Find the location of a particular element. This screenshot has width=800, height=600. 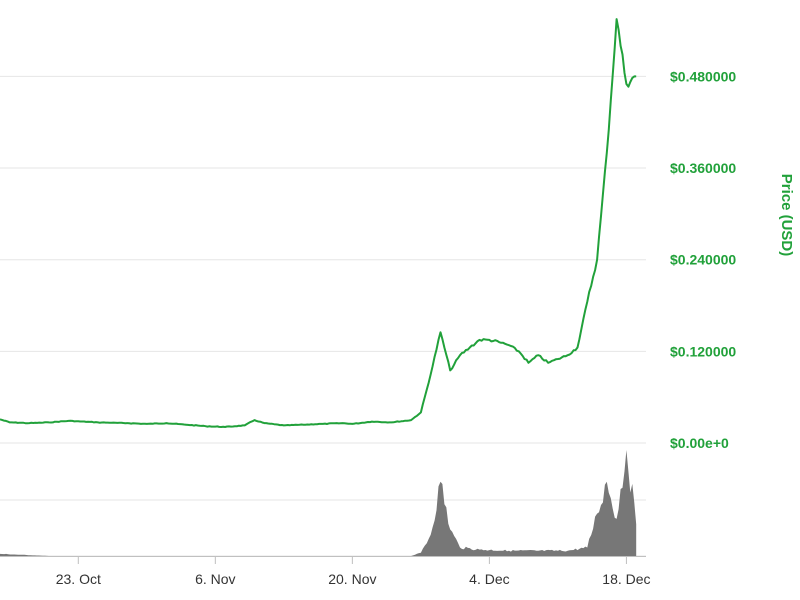

y-tick-label: $0.360000 is located at coordinates (703, 168).